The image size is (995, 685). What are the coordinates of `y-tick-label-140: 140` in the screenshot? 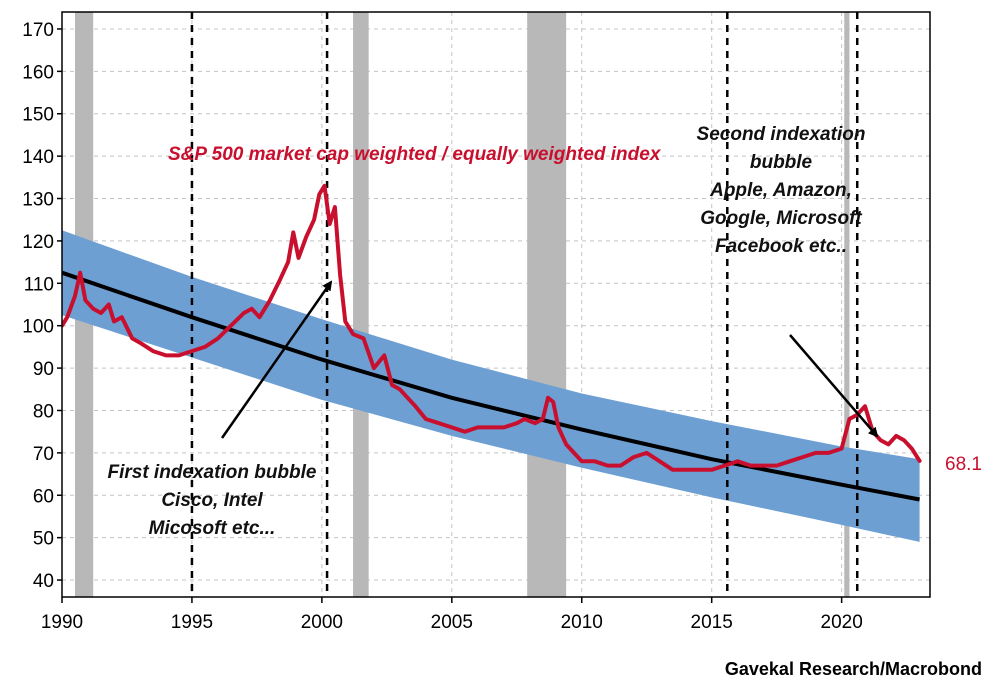 It's located at (38, 157).